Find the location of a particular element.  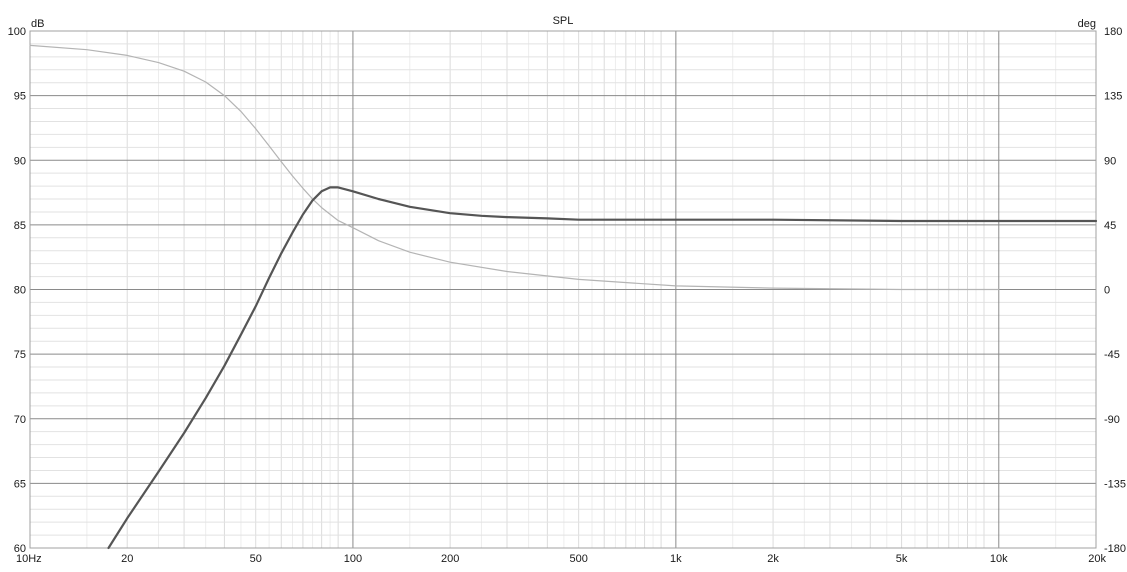

y-right-tick-label: 90 is located at coordinates (1110, 161).